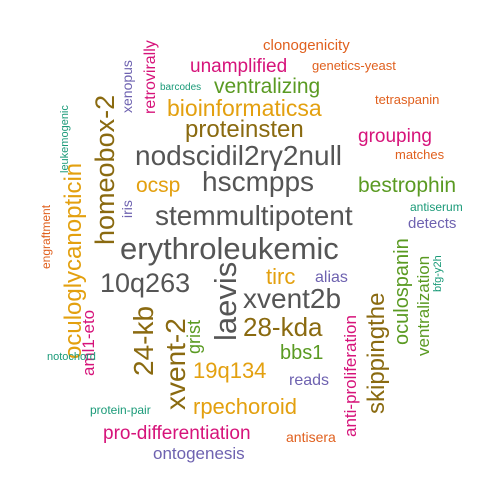 This screenshot has width=500, height=500. I want to click on word-cloud-word: retrovirally, so click(150, 77).